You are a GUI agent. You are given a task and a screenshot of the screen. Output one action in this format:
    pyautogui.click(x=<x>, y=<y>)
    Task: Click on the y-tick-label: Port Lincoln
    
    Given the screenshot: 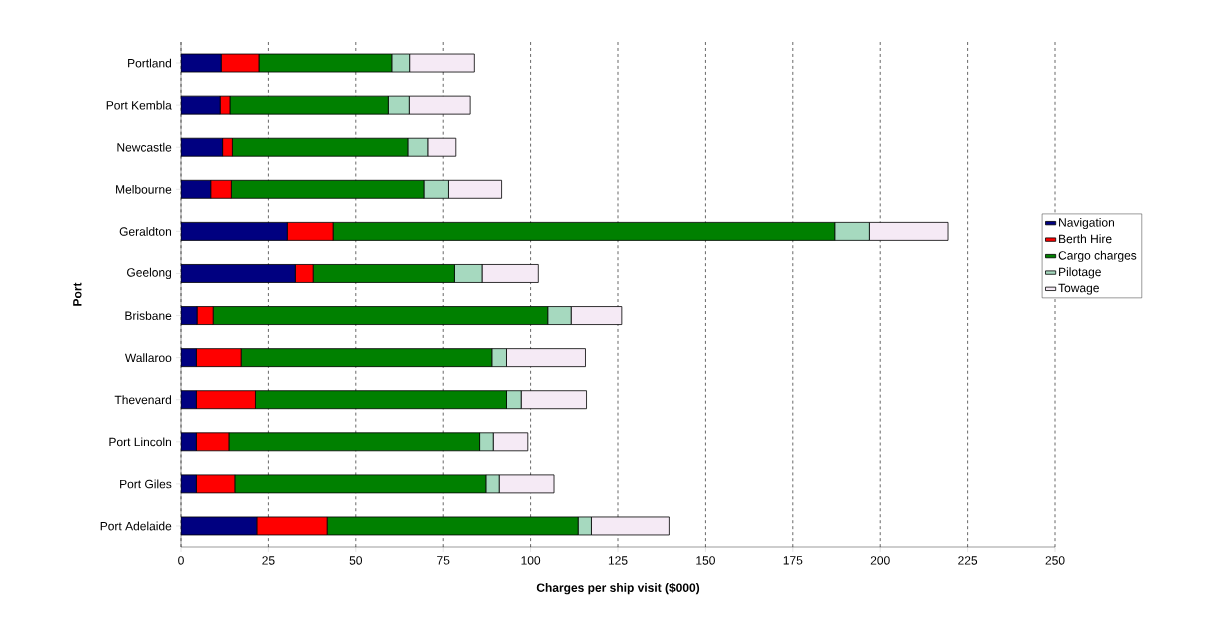 What is the action you would take?
    pyautogui.click(x=140, y=442)
    